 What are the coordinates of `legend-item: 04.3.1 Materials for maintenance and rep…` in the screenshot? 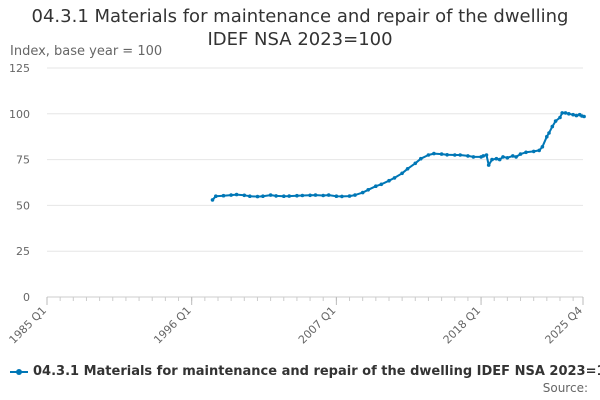 It's located at (305, 371).